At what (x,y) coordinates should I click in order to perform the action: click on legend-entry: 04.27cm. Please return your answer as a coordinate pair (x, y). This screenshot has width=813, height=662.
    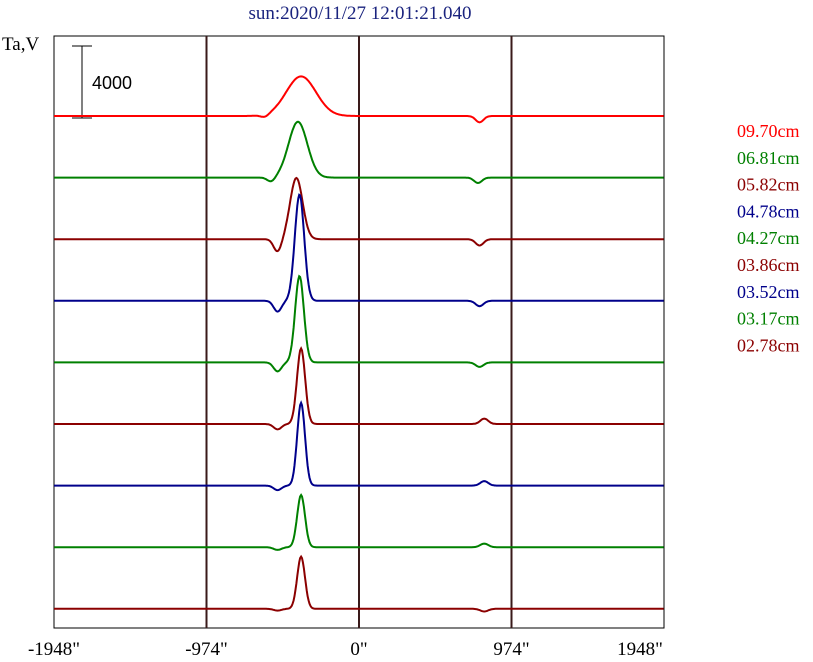
    Looking at the image, I should click on (768, 238).